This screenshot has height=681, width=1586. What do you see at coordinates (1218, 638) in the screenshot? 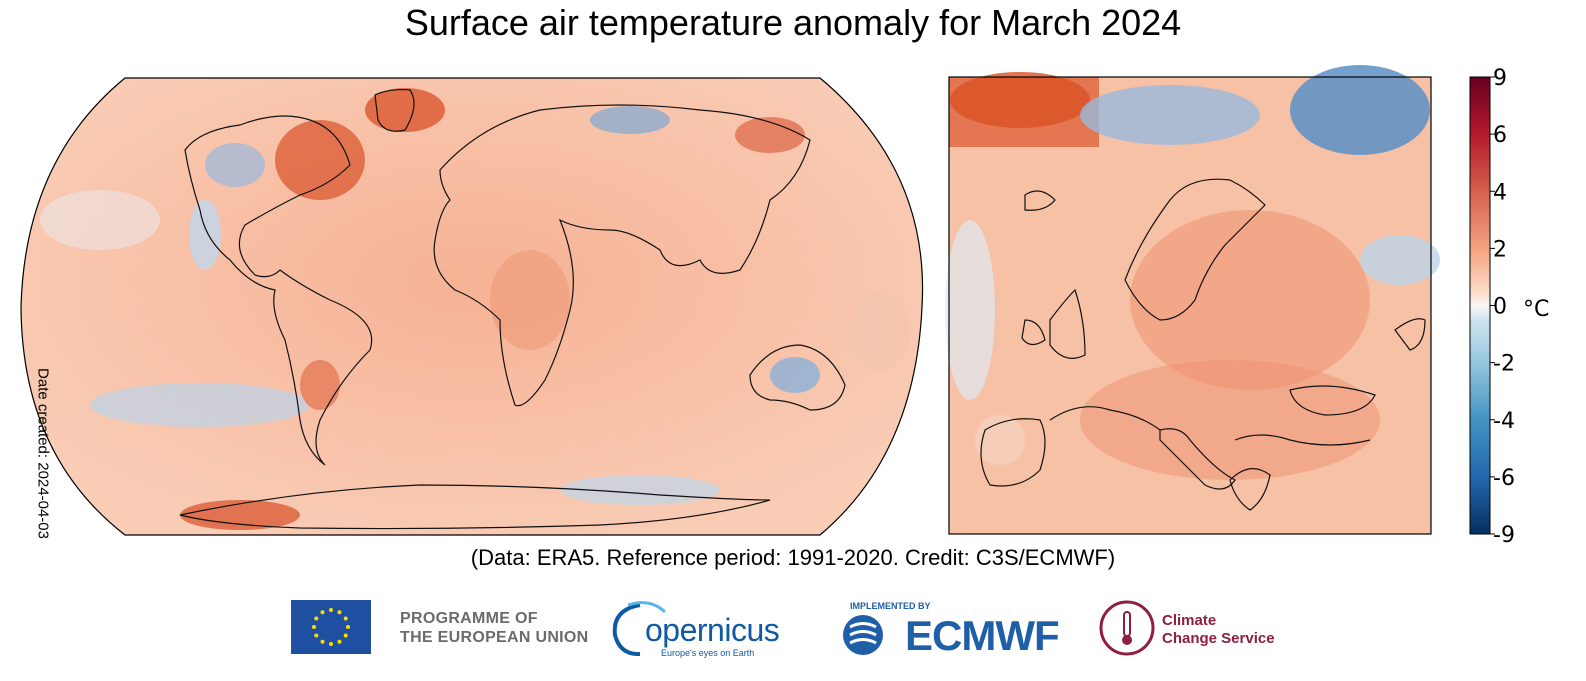
I see `c3s-line-2: Change Service` at bounding box center [1218, 638].